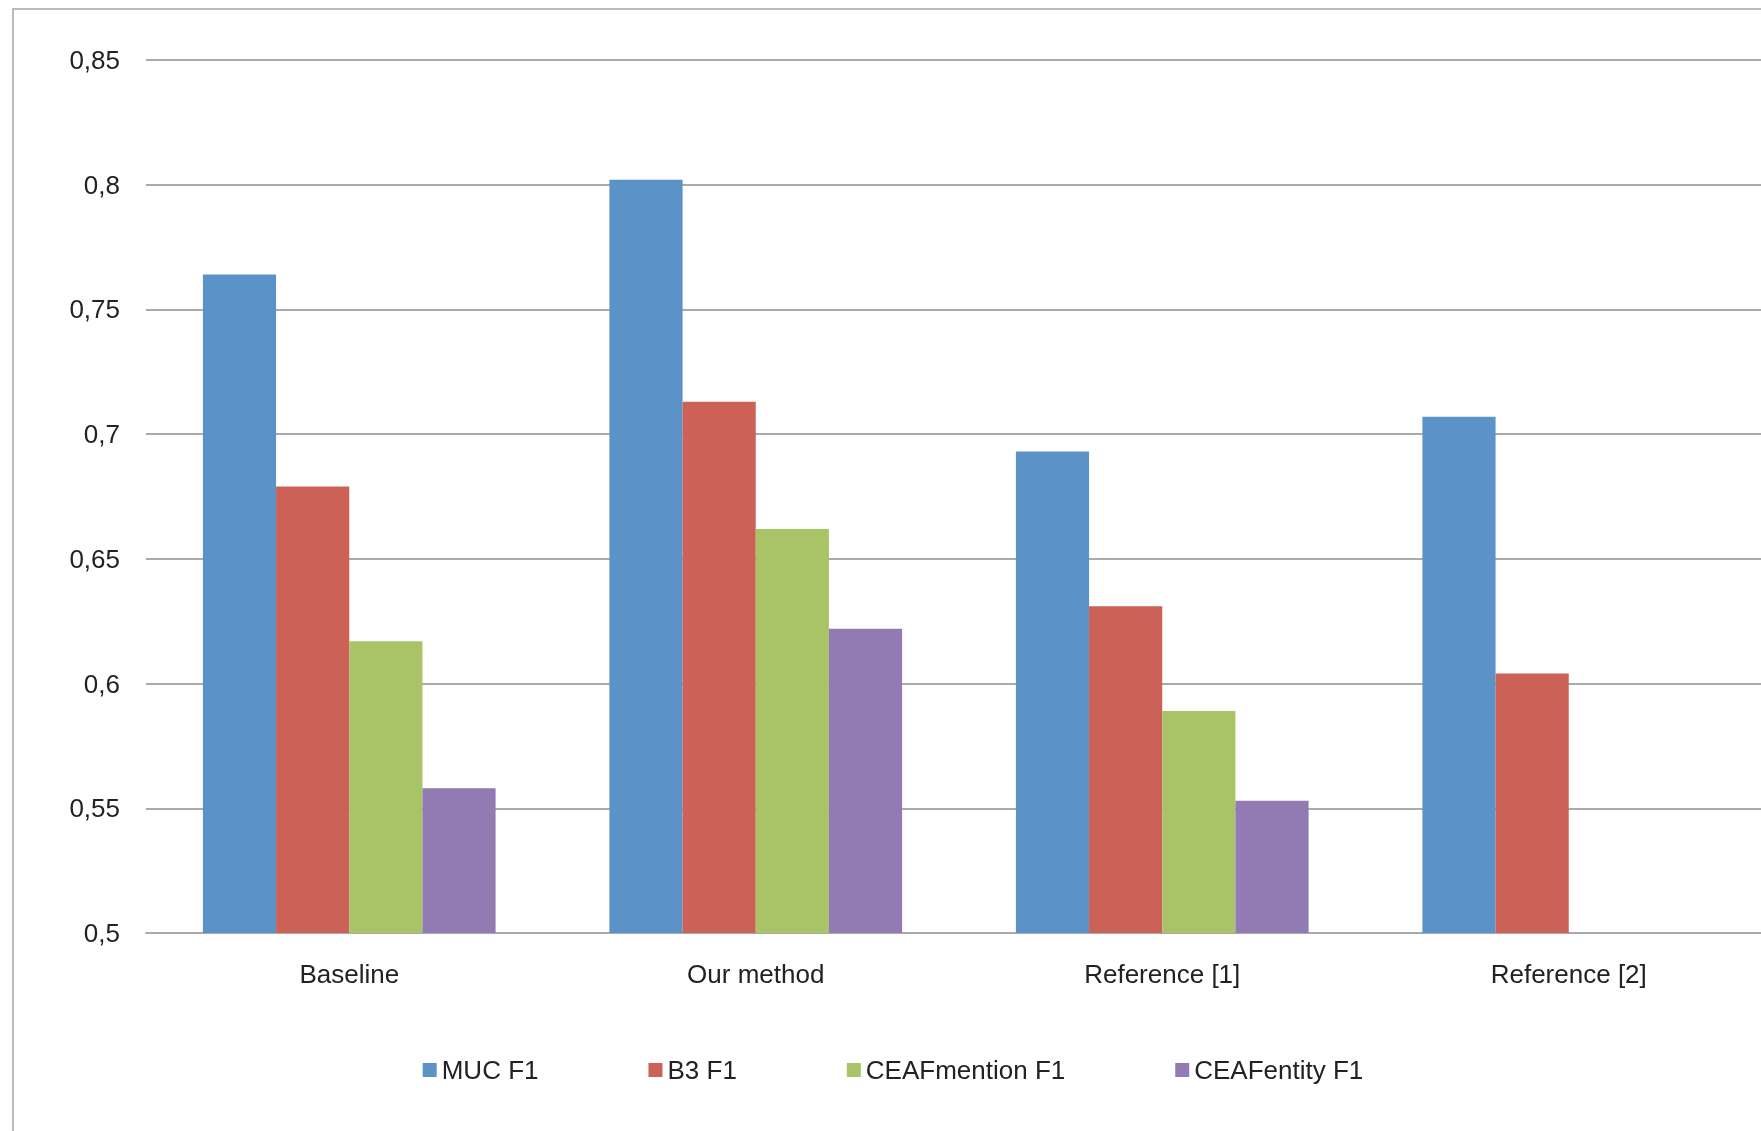 This screenshot has width=1761, height=1131. I want to click on y-tick-label: 0,55, so click(94, 808).